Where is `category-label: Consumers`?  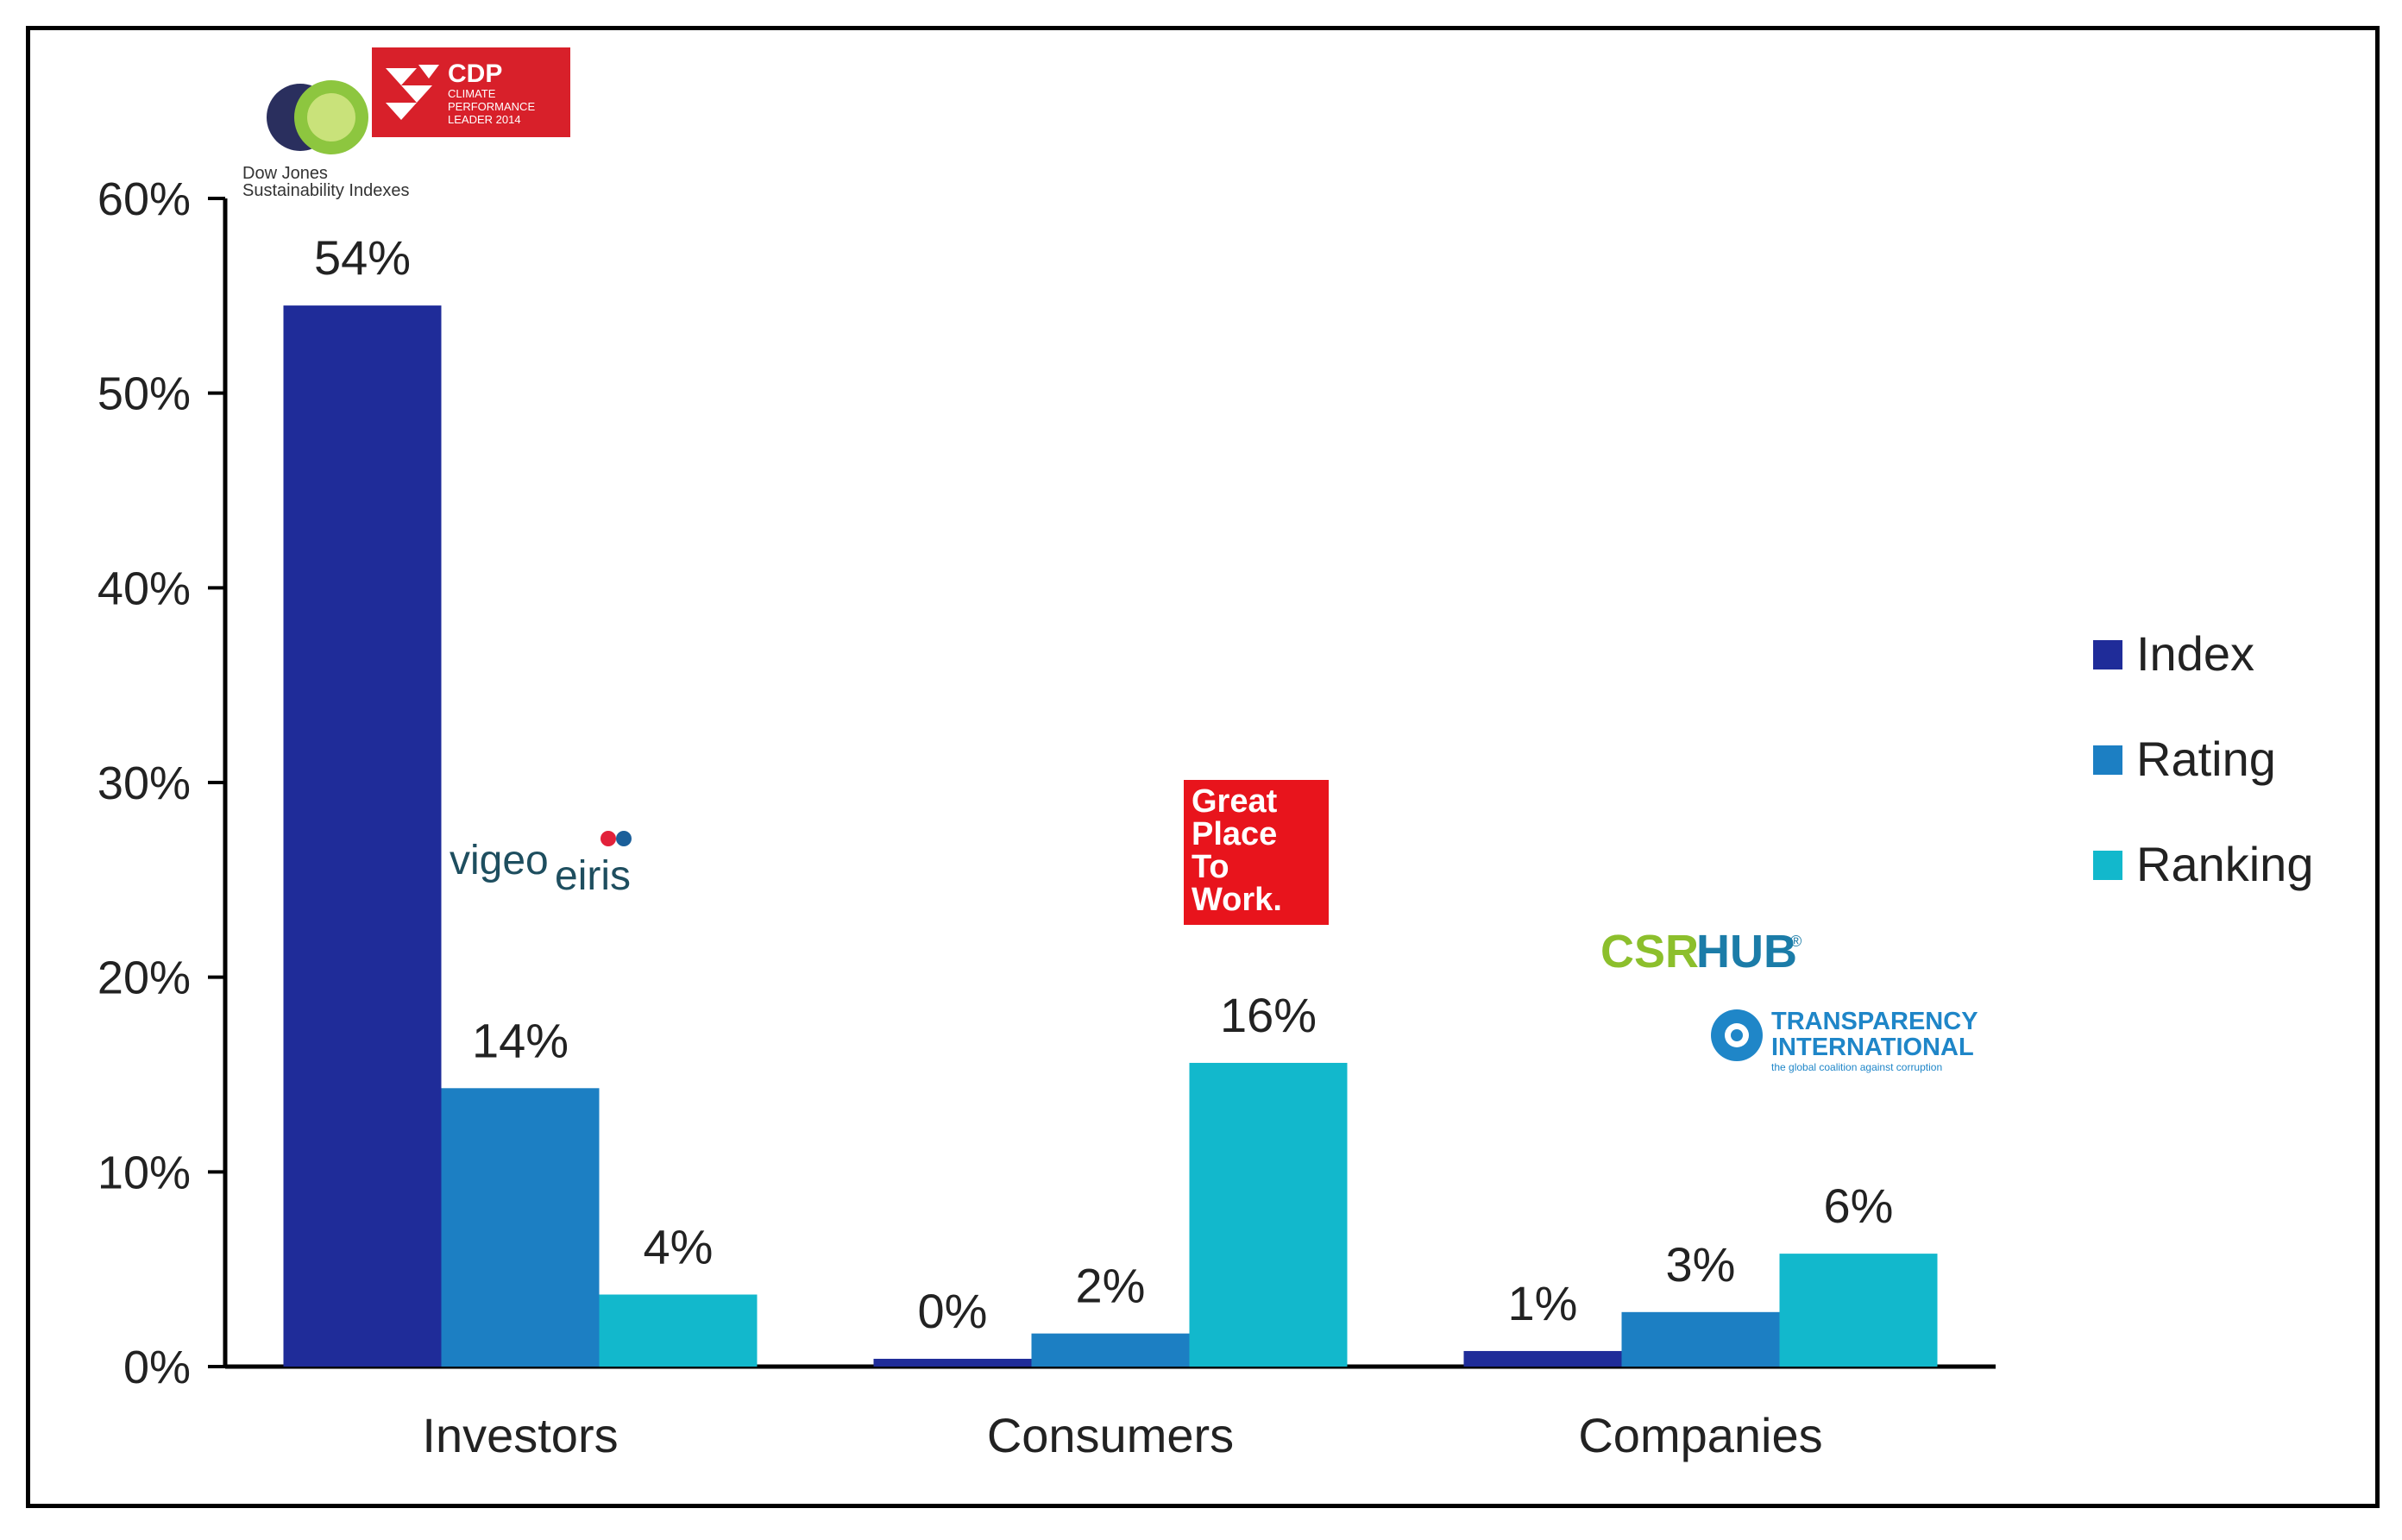 category-label: Consumers is located at coordinates (1110, 1435).